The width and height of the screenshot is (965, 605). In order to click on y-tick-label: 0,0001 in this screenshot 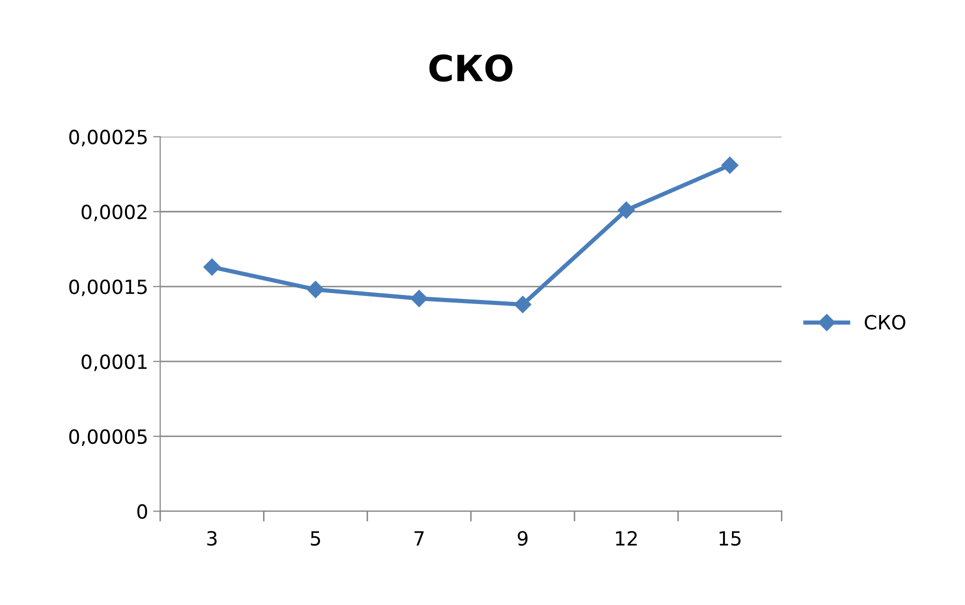, I will do `click(114, 363)`.